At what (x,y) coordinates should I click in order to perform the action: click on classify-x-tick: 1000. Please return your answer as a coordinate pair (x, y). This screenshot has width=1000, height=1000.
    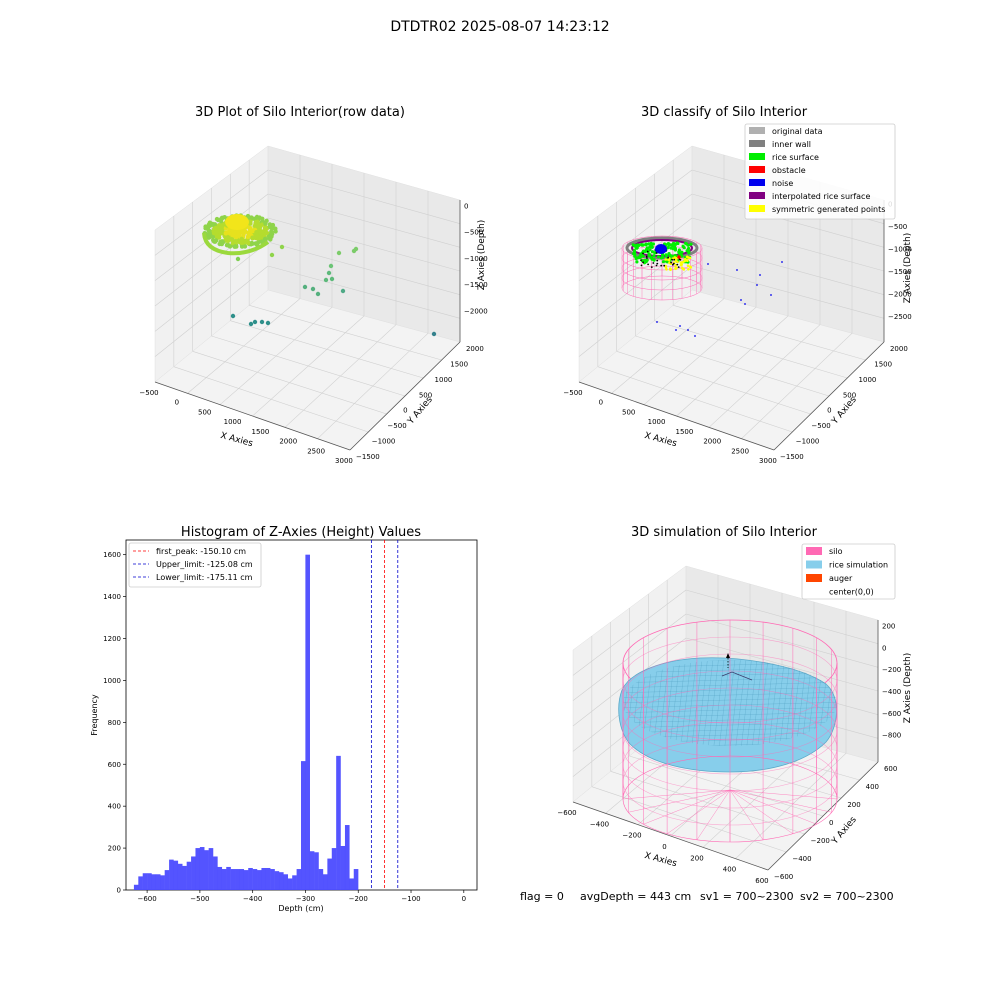
    Looking at the image, I should click on (657, 422).